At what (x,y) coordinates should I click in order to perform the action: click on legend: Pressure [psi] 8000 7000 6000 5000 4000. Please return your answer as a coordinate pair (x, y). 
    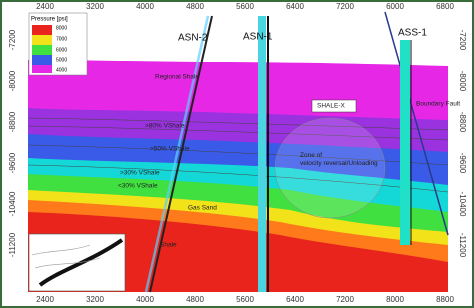
    Looking at the image, I should click on (58, 44).